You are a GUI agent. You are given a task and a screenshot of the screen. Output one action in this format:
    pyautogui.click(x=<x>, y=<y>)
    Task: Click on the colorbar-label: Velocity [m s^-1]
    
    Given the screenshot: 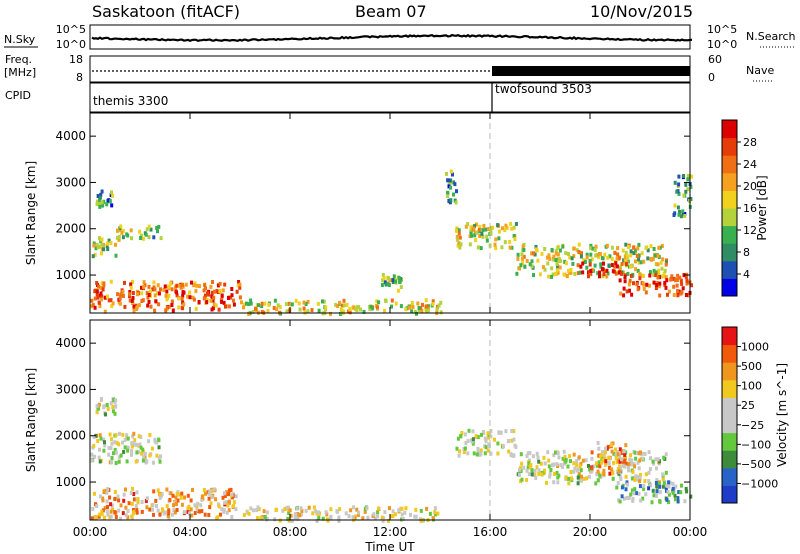 What is the action you would take?
    pyautogui.click(x=782, y=415)
    